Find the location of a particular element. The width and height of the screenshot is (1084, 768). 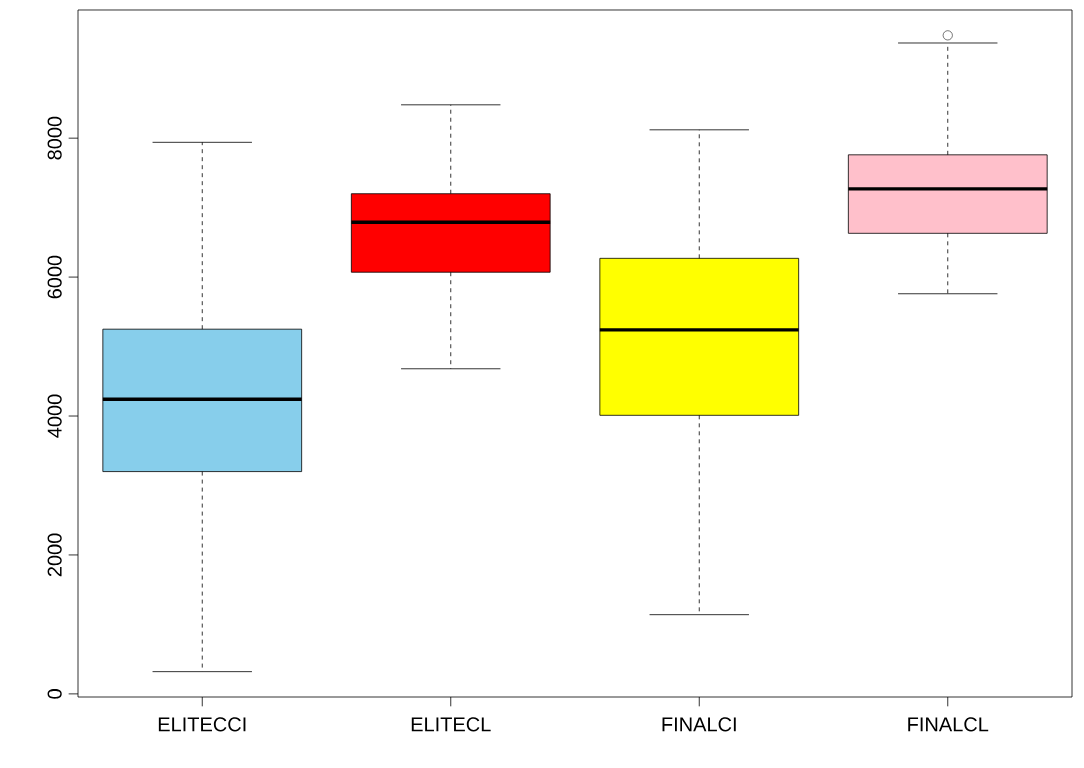

y-tick-label: 8000 is located at coordinates (54, 138).